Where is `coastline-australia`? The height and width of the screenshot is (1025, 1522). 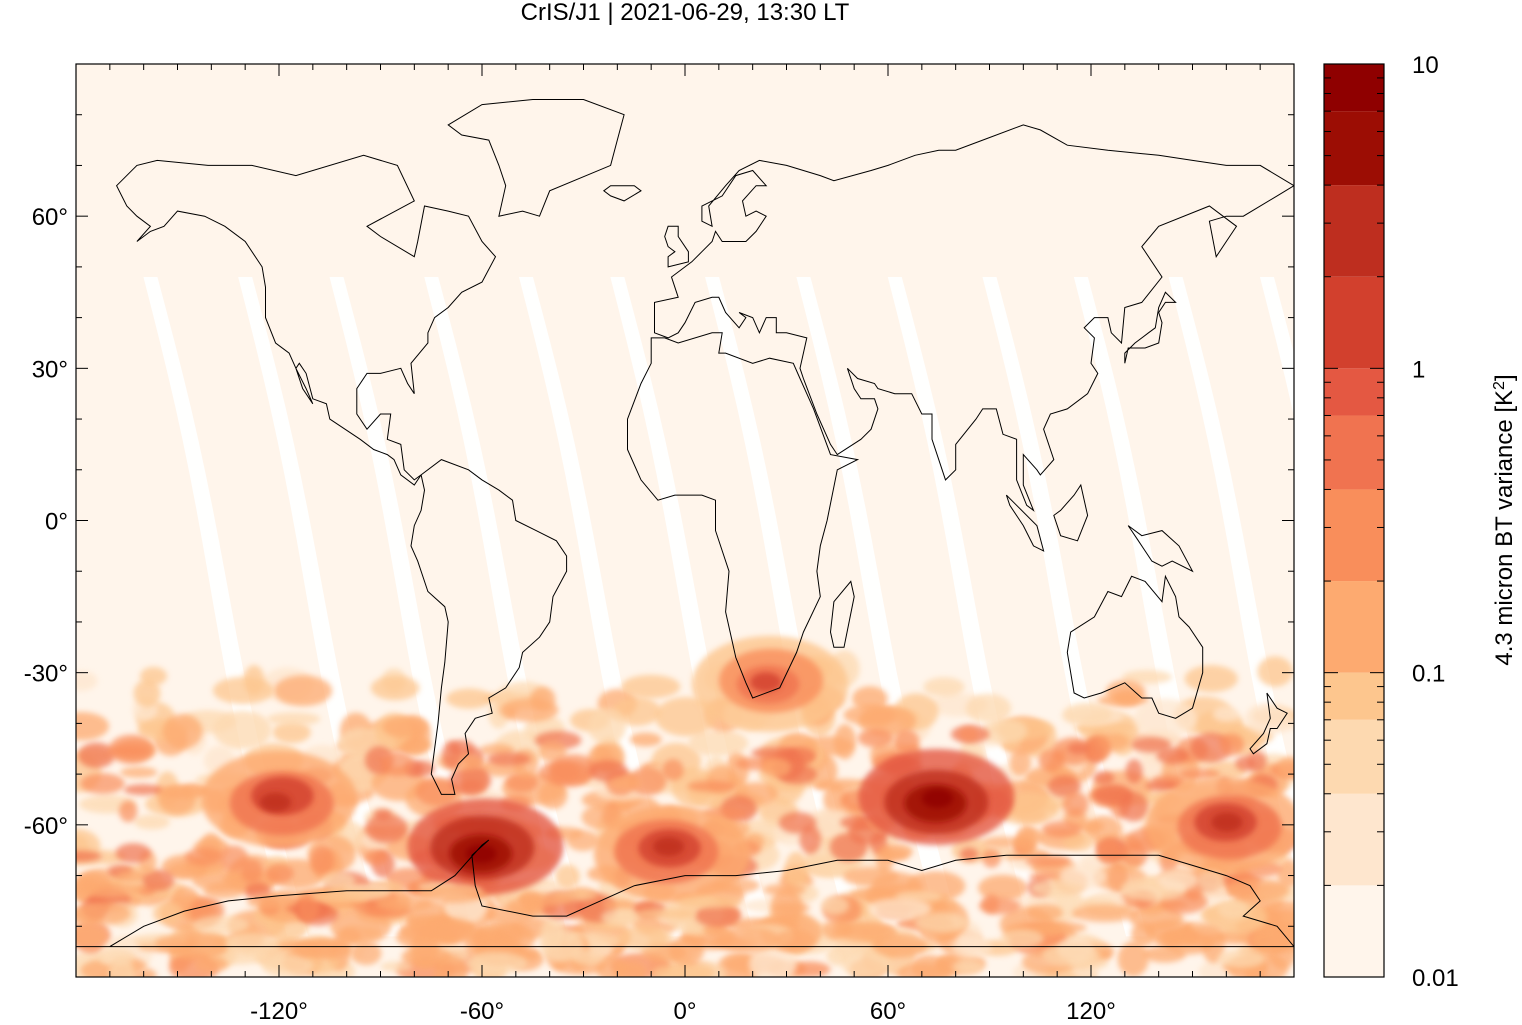
coastline-australia is located at coordinates (1135, 646).